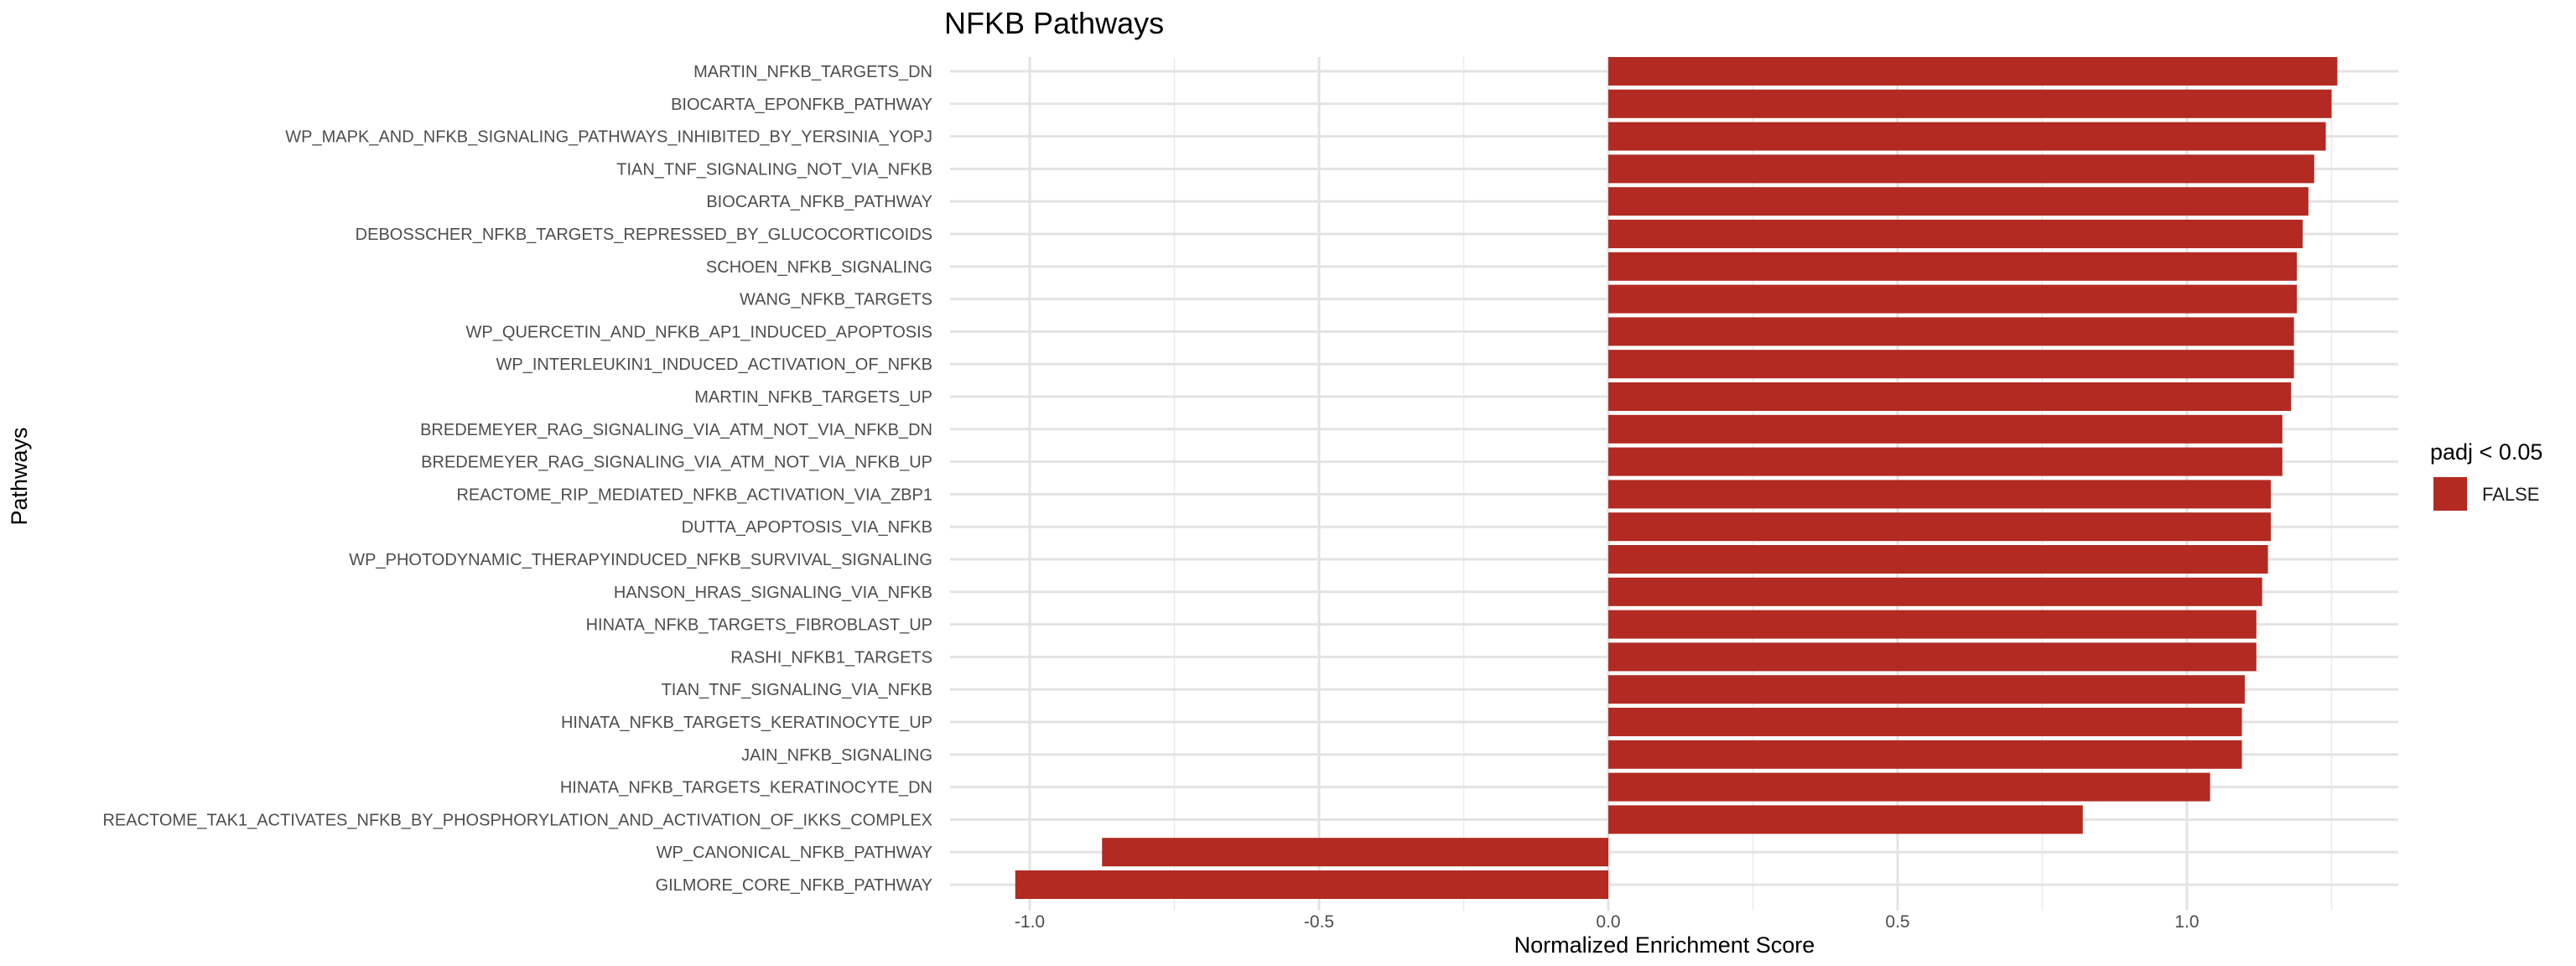 The image size is (2576, 966). I want to click on x-tick-label: -1.0, so click(1030, 922).